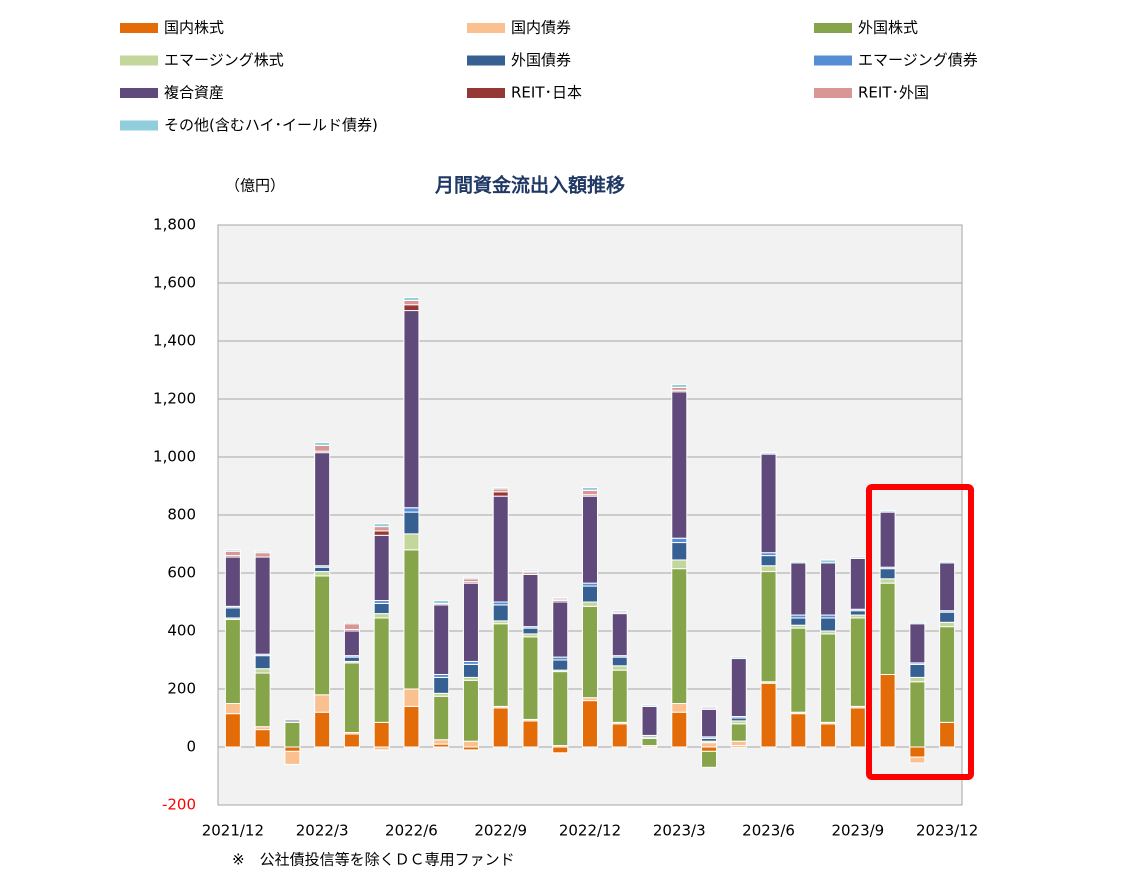  What do you see at coordinates (768, 831) in the screenshot?
I see `x-tick-label: 2023/6` at bounding box center [768, 831].